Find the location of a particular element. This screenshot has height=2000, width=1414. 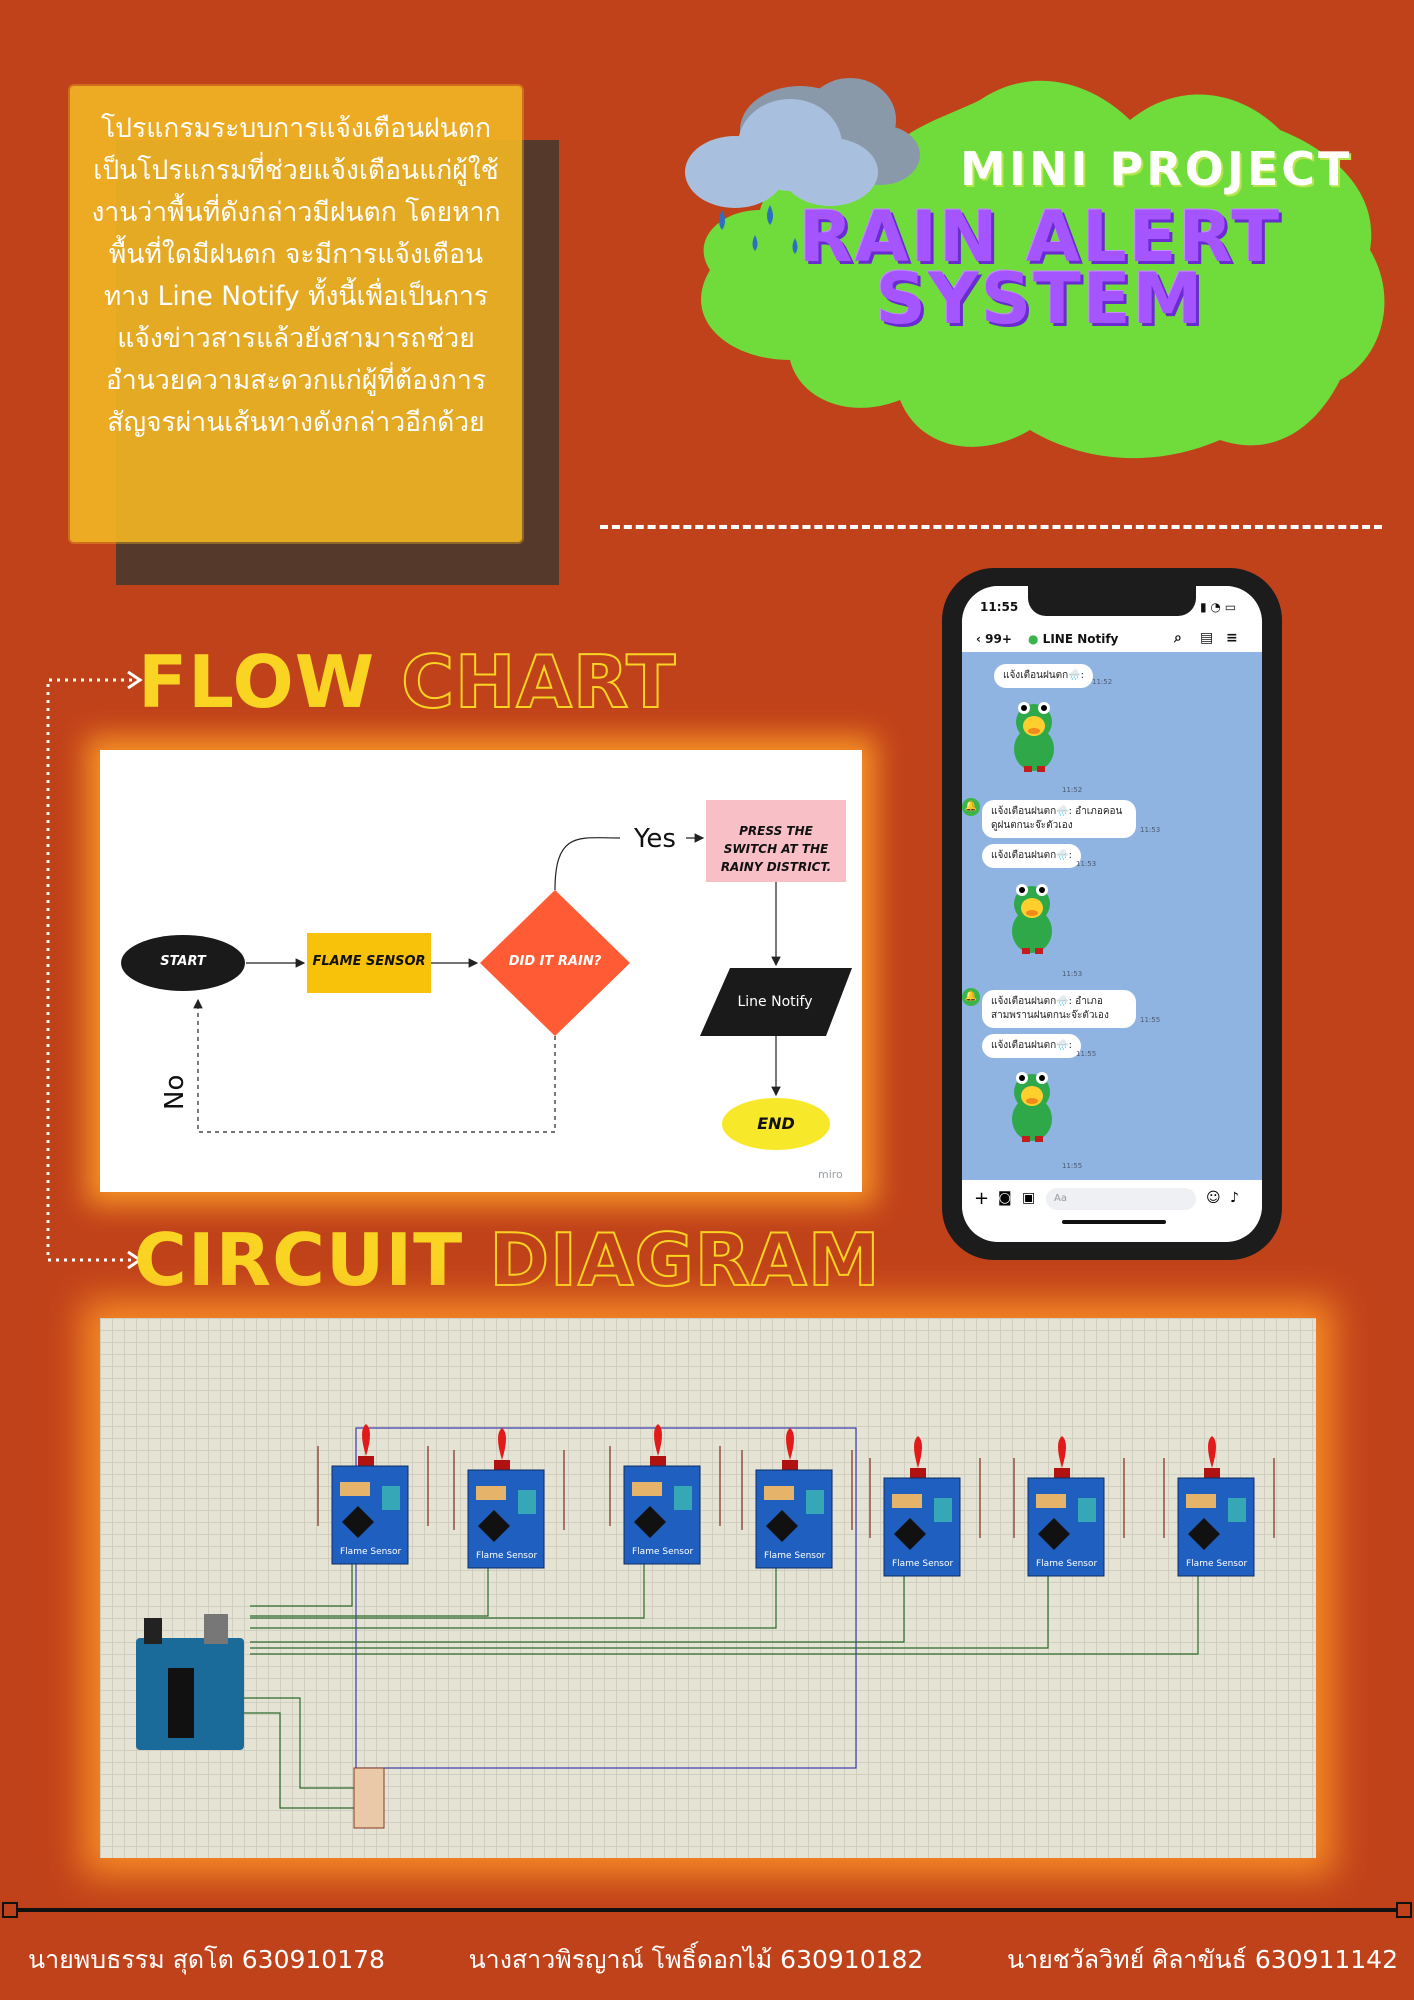

end-label: END is located at coordinates (776, 1123).